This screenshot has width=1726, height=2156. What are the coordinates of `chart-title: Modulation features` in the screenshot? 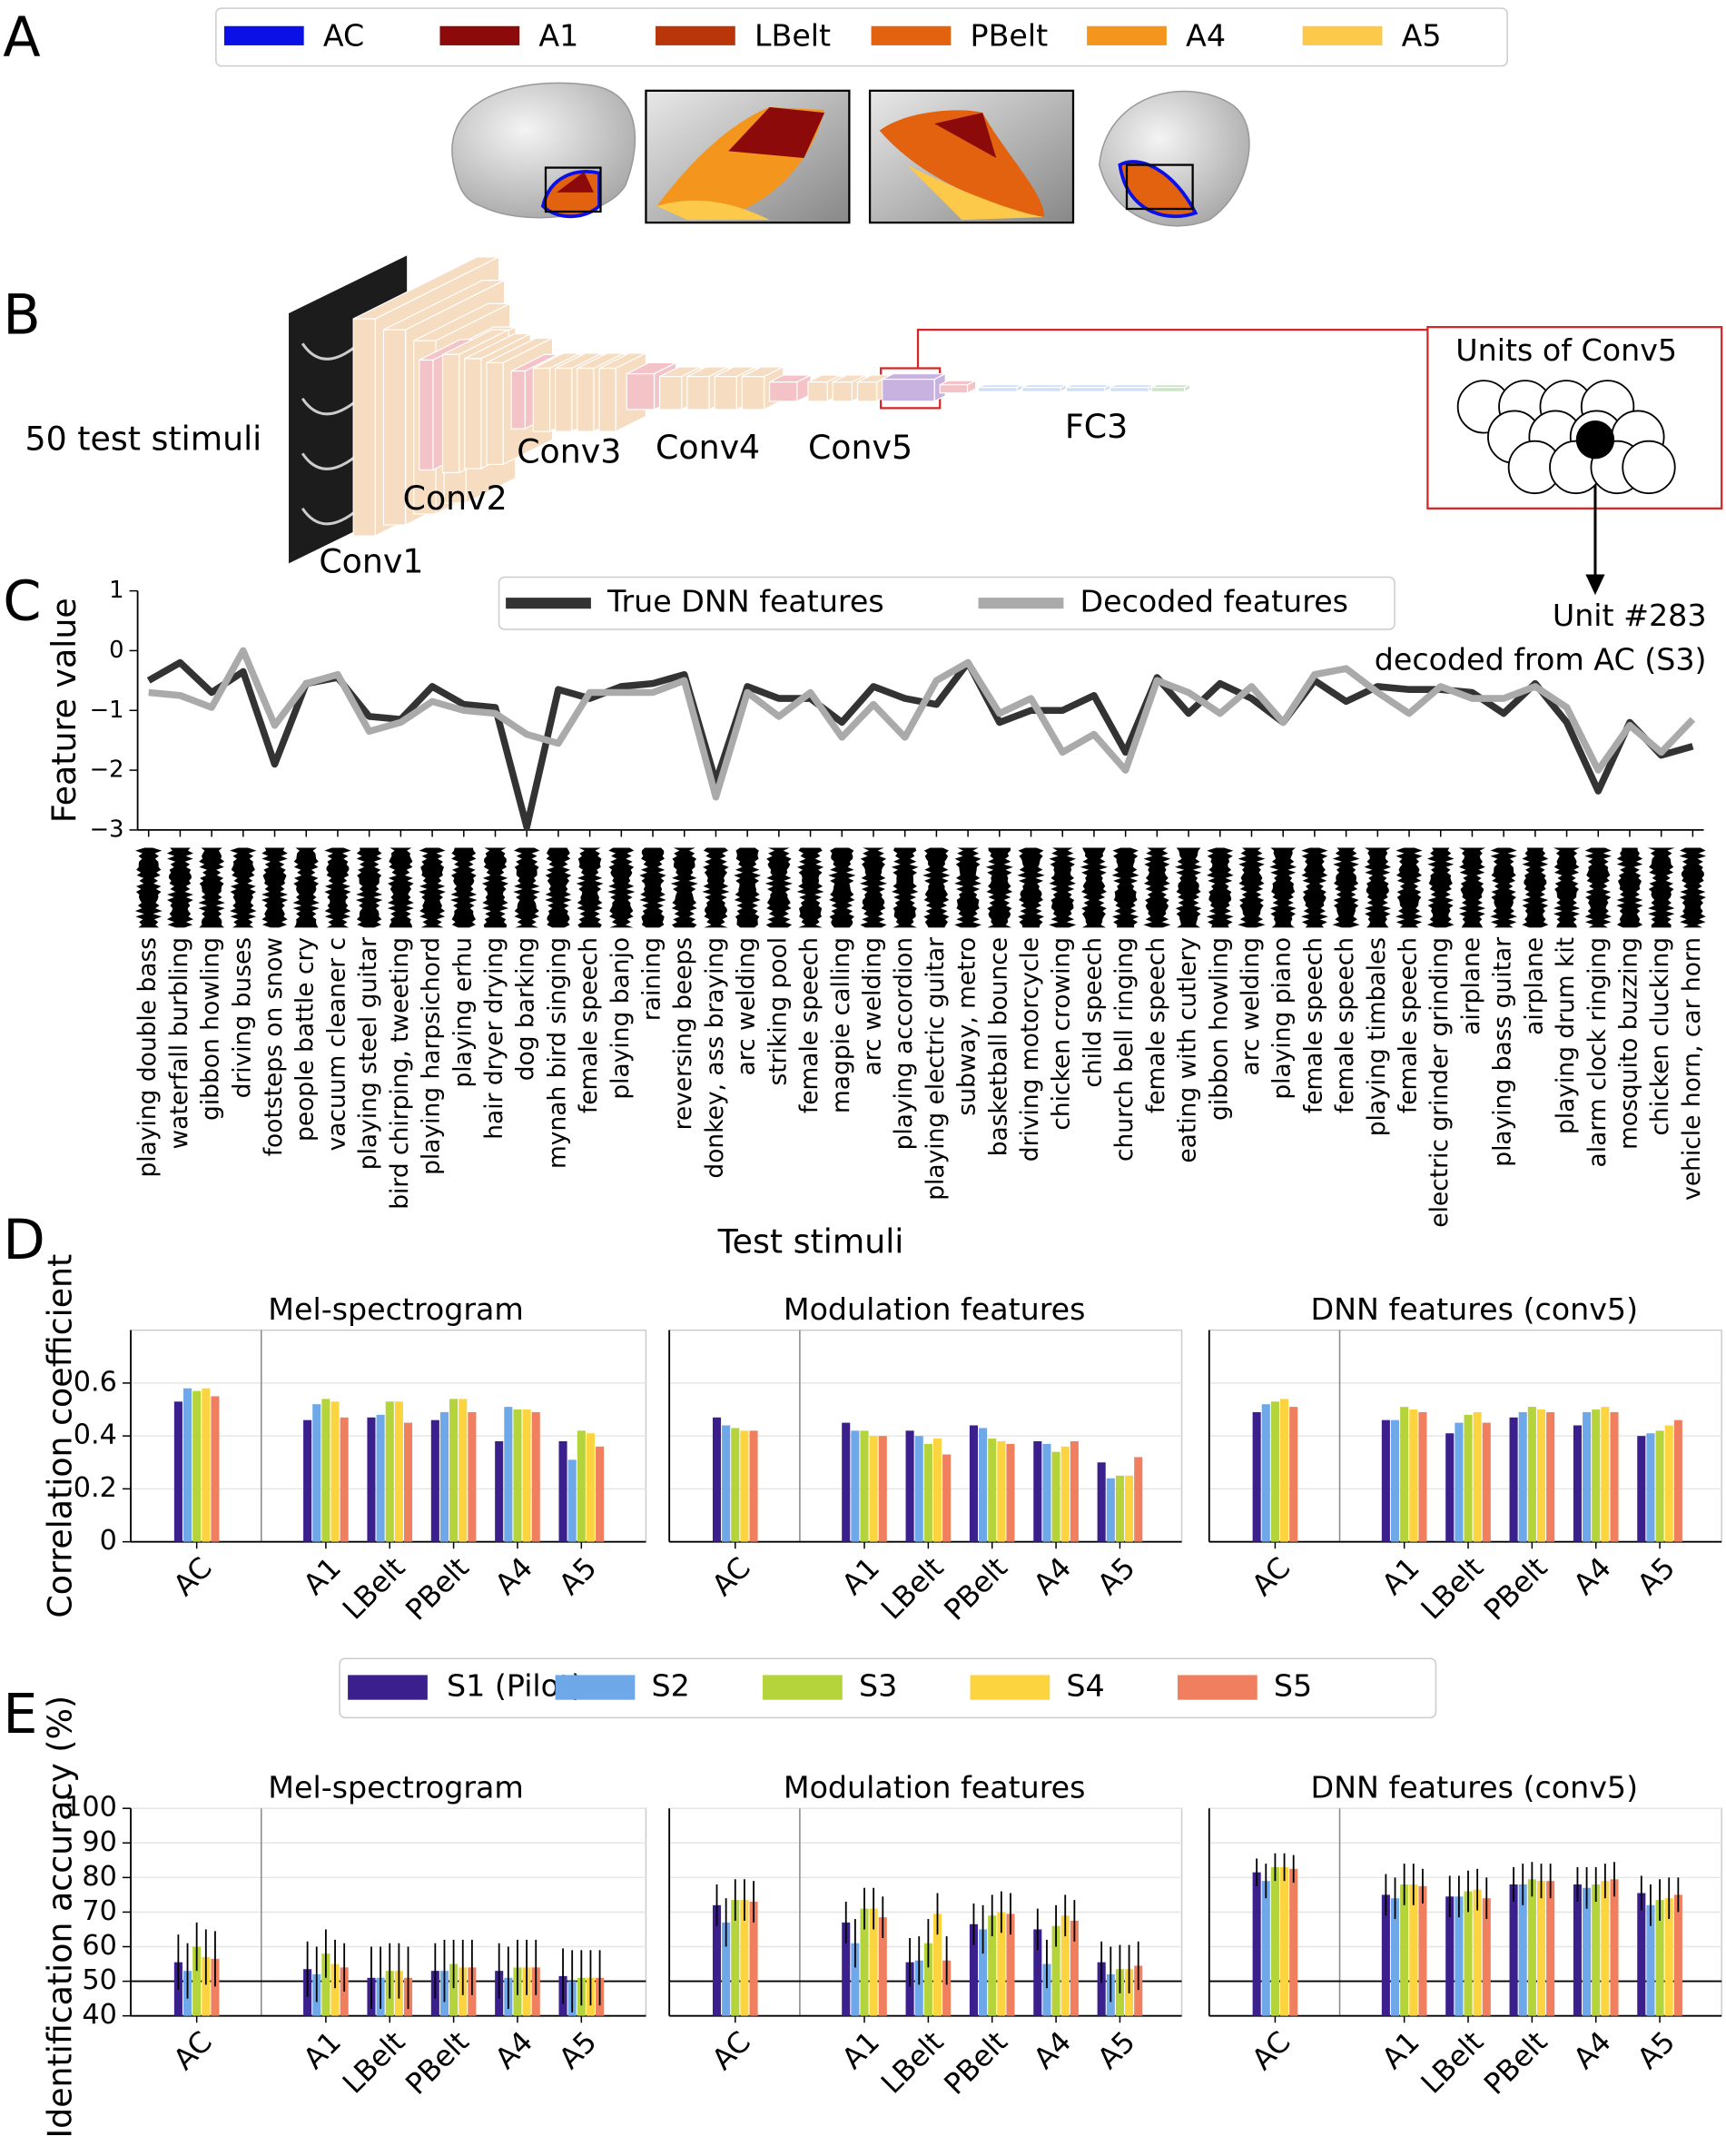 It's located at (935, 1309).